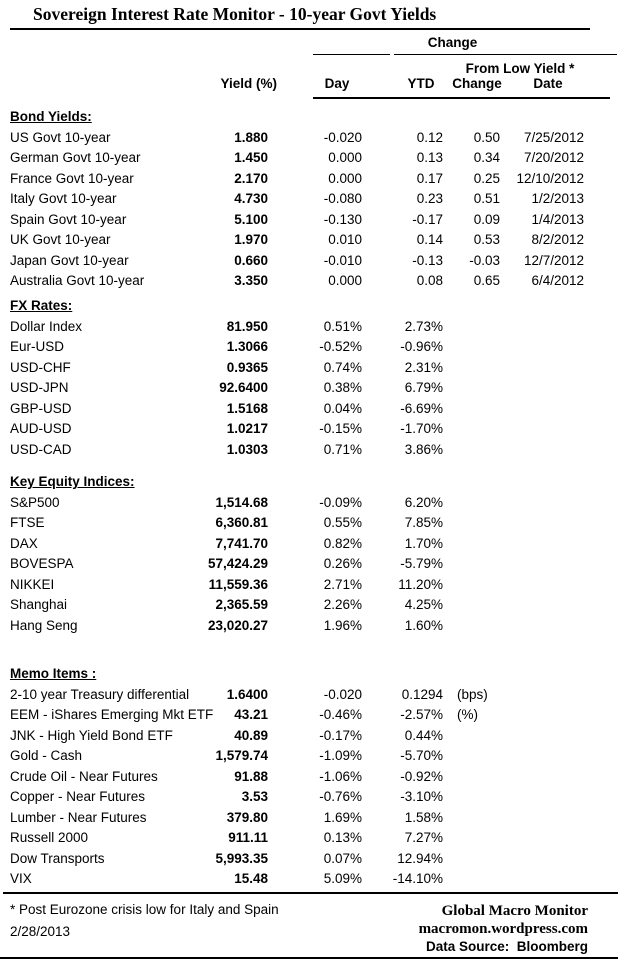 This screenshot has height=979, width=623. I want to click on table-row: S&P500 1,514.68 -0.09% 6.20%, so click(297, 503).